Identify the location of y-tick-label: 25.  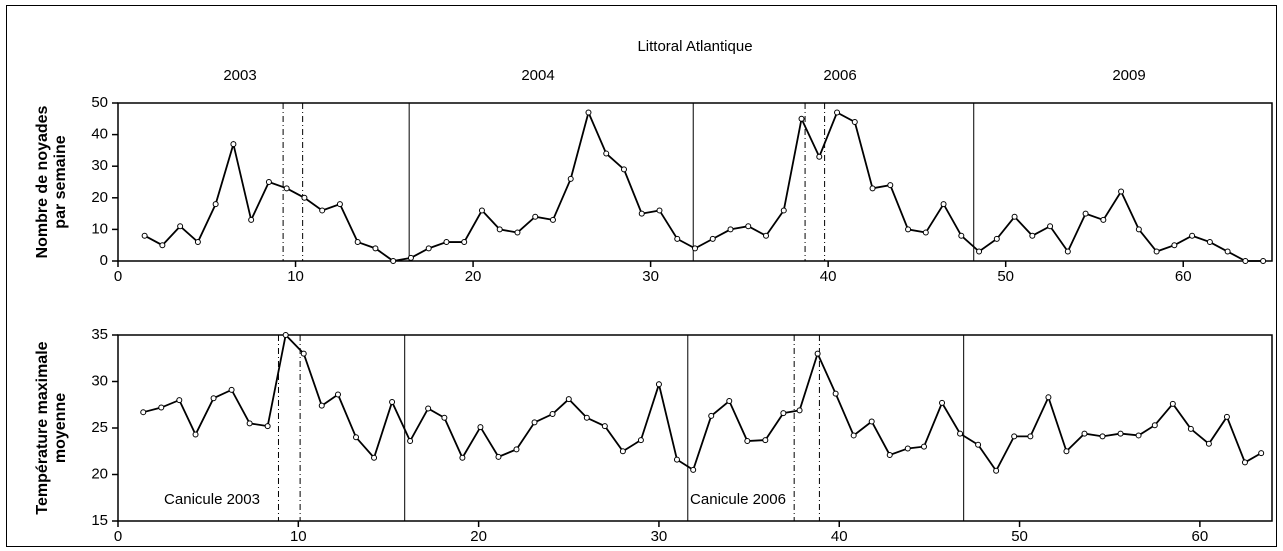
(99, 427).